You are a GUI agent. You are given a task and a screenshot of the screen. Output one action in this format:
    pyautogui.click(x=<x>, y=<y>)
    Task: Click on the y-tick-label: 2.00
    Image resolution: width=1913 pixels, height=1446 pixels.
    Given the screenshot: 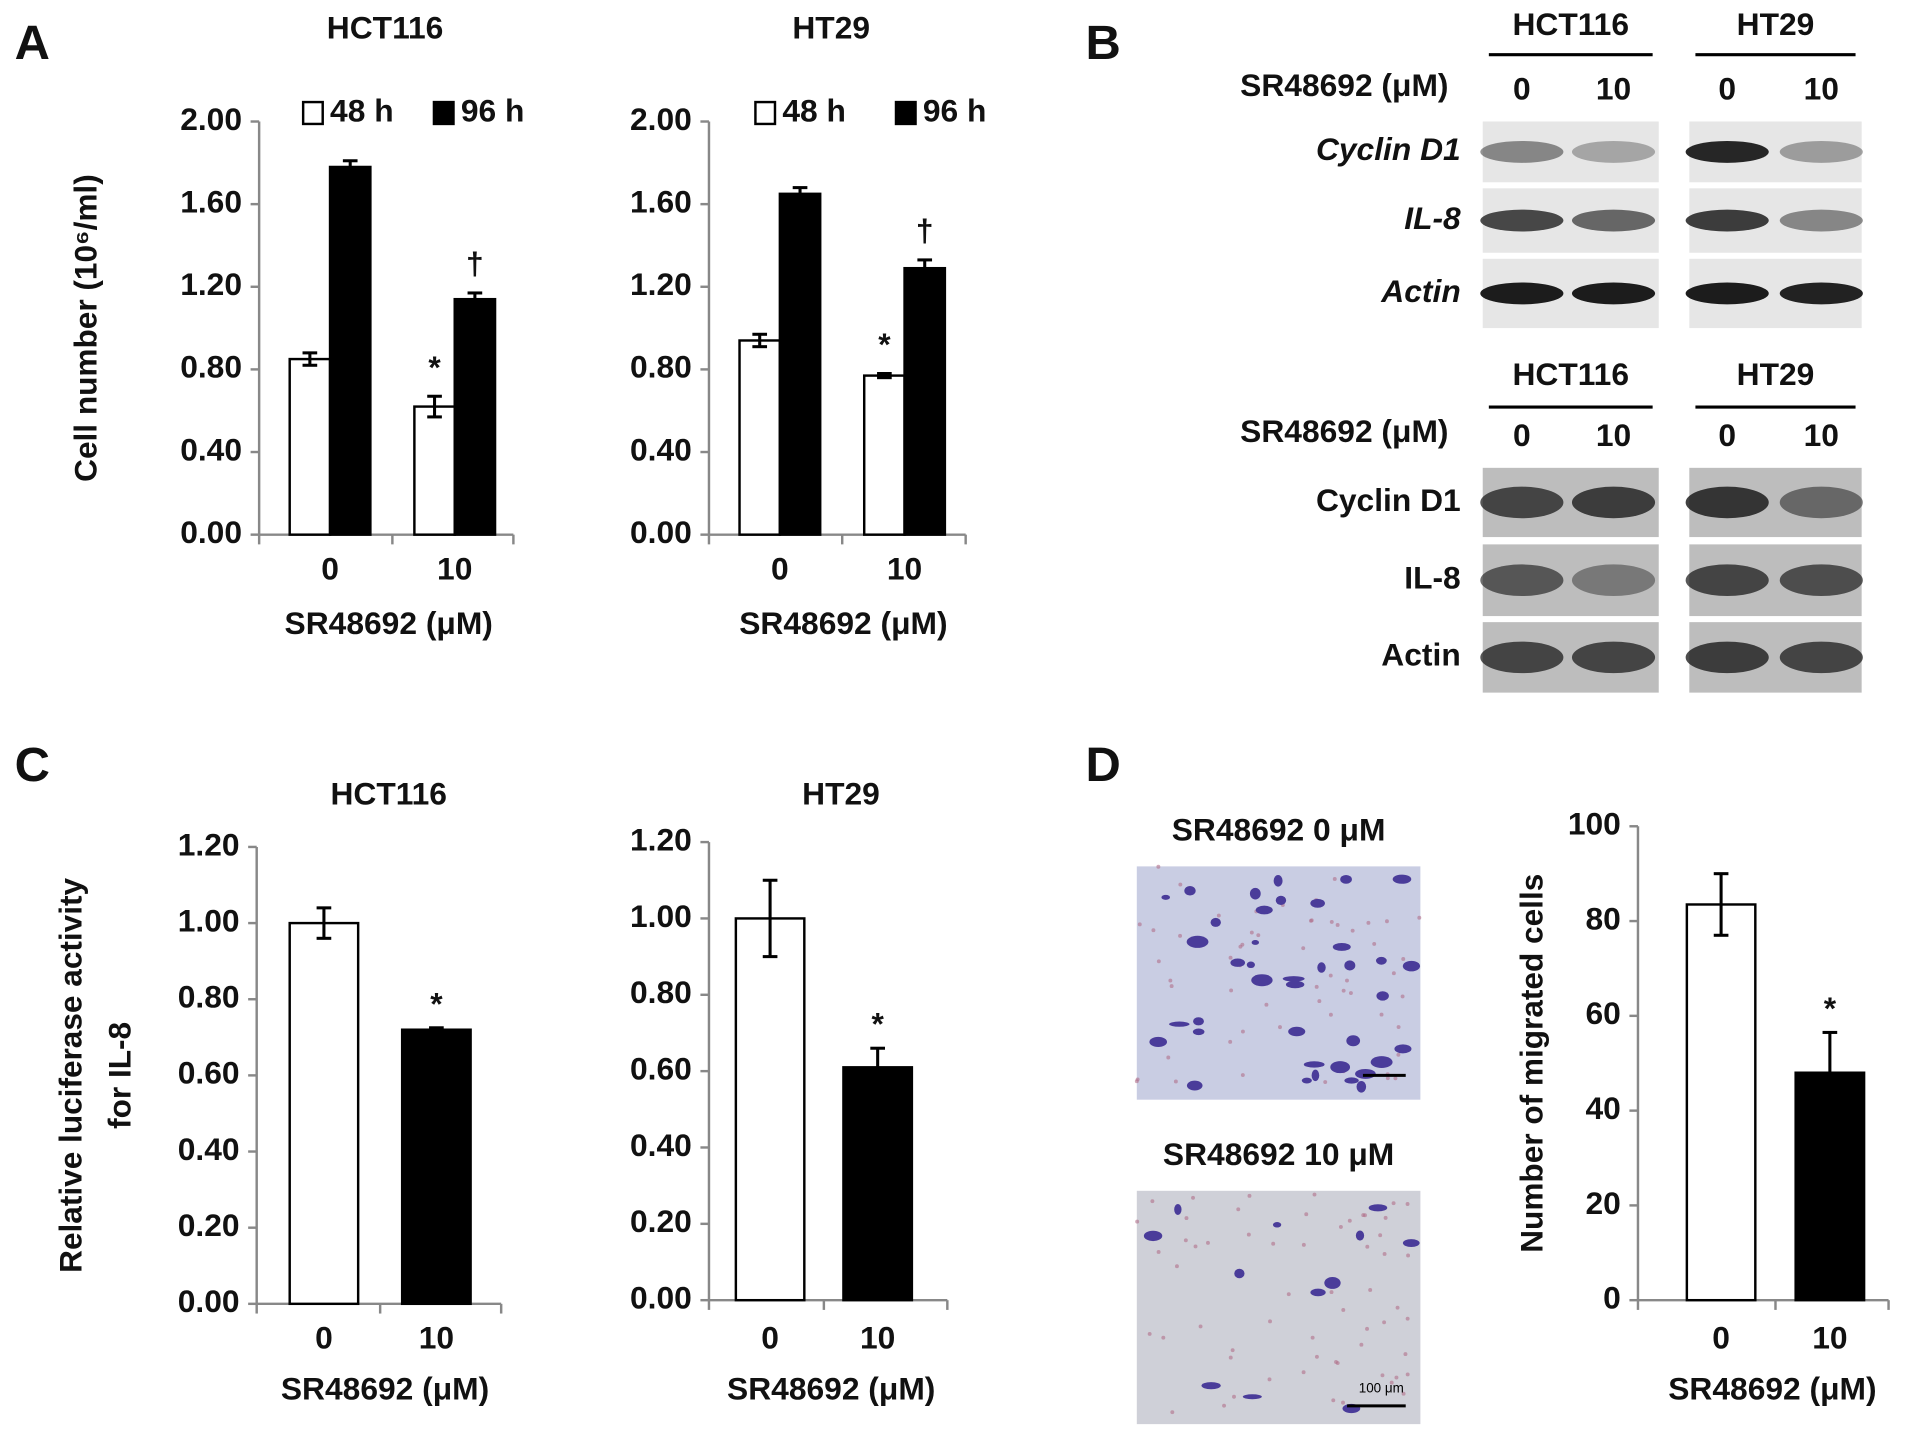 What is the action you would take?
    pyautogui.click(x=661, y=119)
    